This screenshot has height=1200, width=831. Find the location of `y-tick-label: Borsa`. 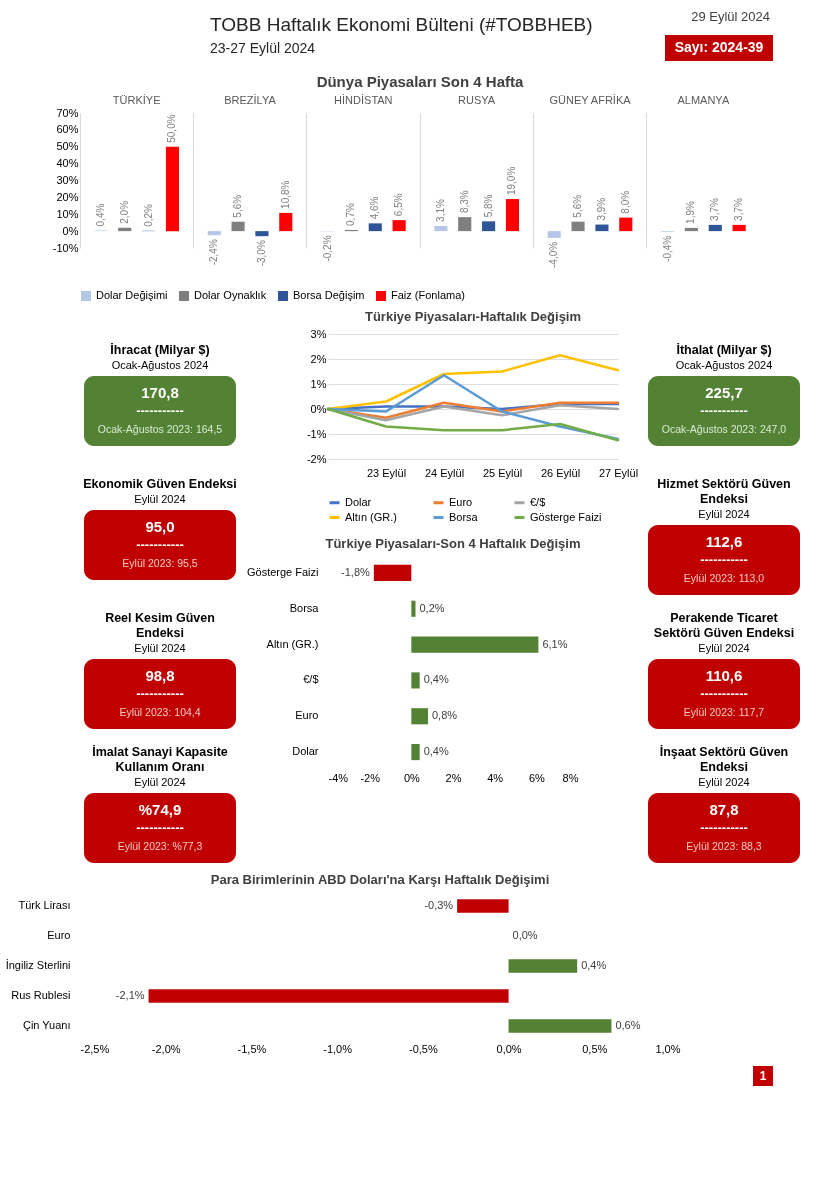

y-tick-label: Borsa is located at coordinates (304, 607).